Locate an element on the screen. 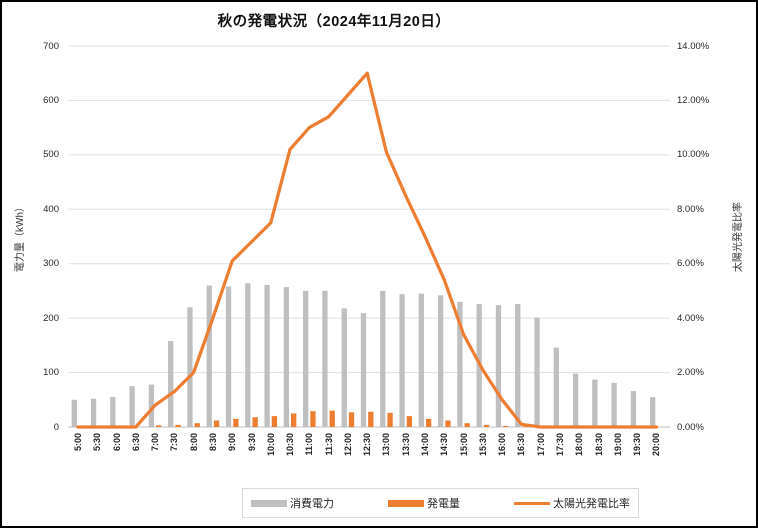 This screenshot has width=758, height=530. right-axis-tick-label: 2.00% is located at coordinates (690, 373).